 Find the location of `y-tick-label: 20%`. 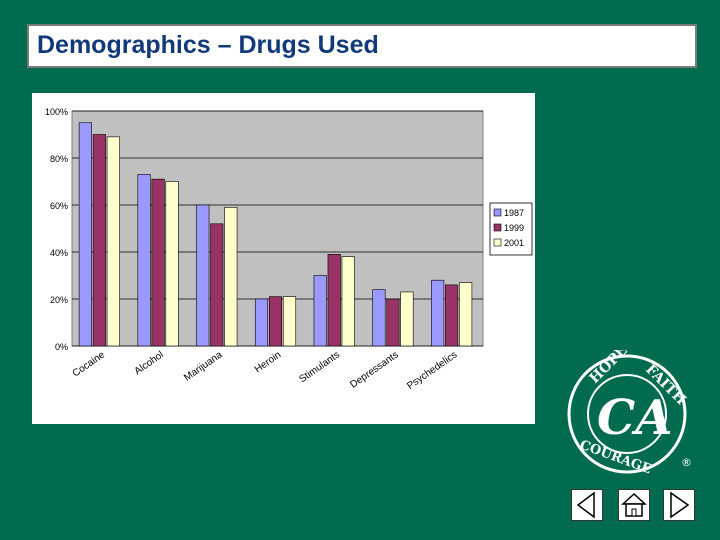

y-tick-label: 20% is located at coordinates (59, 300).